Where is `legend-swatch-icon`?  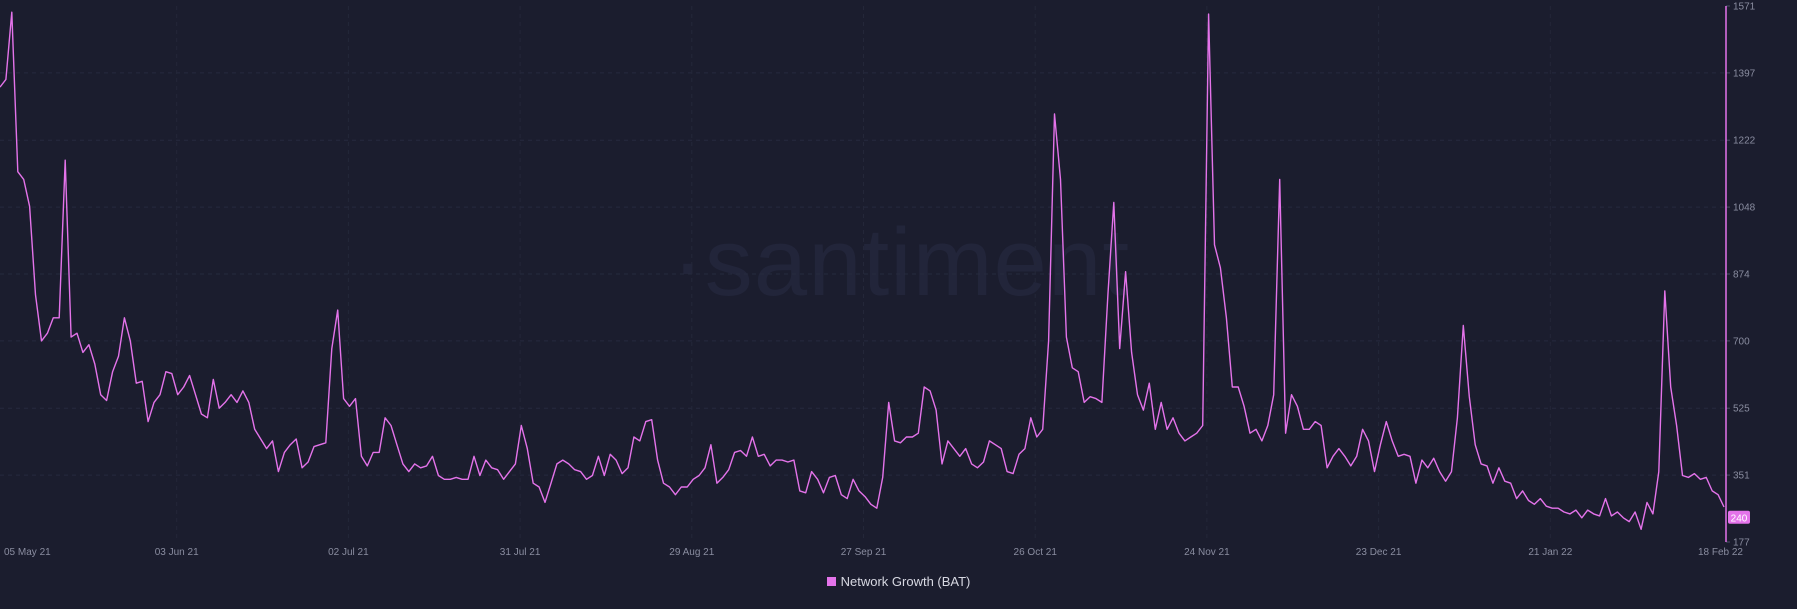
legend-swatch-icon is located at coordinates (831, 581).